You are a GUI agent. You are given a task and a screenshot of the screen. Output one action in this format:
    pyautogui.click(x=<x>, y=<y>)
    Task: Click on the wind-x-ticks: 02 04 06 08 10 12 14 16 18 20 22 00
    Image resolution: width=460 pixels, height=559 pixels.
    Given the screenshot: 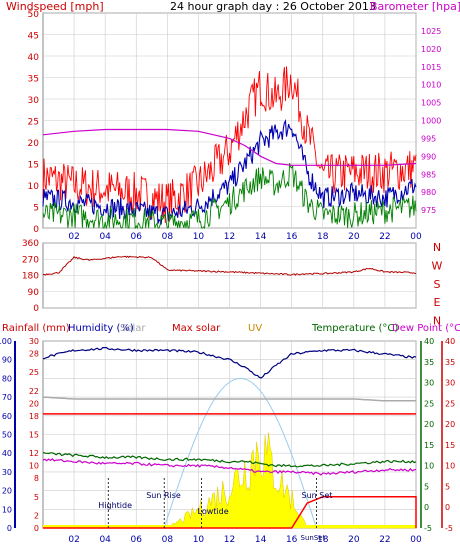 What is the action you would take?
    pyautogui.click(x=245, y=237)
    